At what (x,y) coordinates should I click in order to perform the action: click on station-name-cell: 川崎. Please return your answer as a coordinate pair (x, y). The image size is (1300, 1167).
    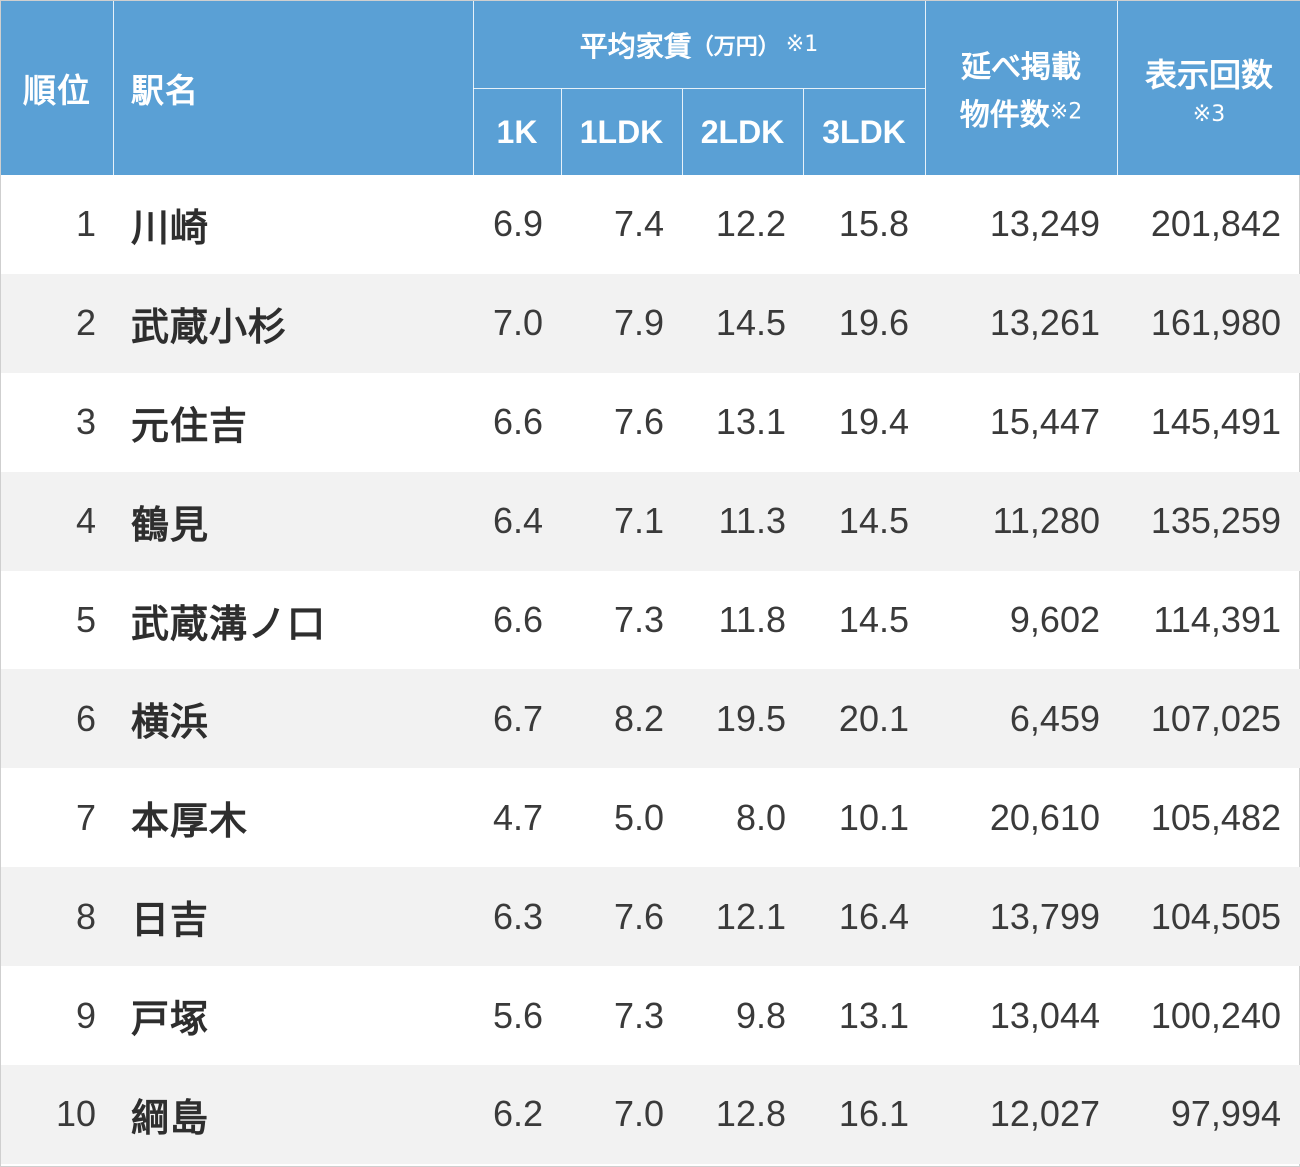
    Looking at the image, I should click on (170, 227).